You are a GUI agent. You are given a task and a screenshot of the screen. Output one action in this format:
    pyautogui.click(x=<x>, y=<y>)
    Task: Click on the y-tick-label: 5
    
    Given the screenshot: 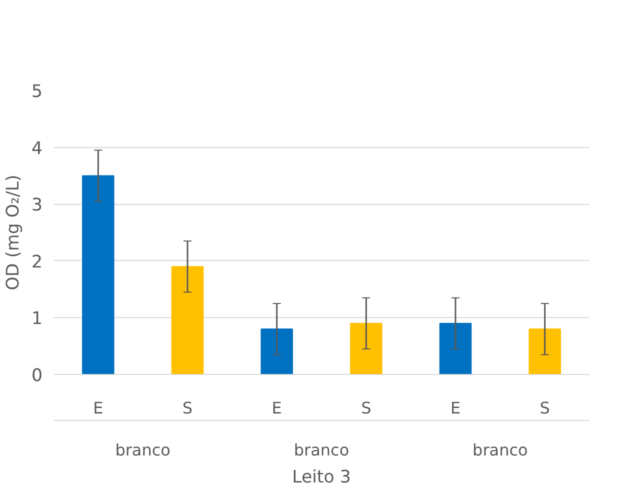 What is the action you would take?
    pyautogui.click(x=37, y=92)
    